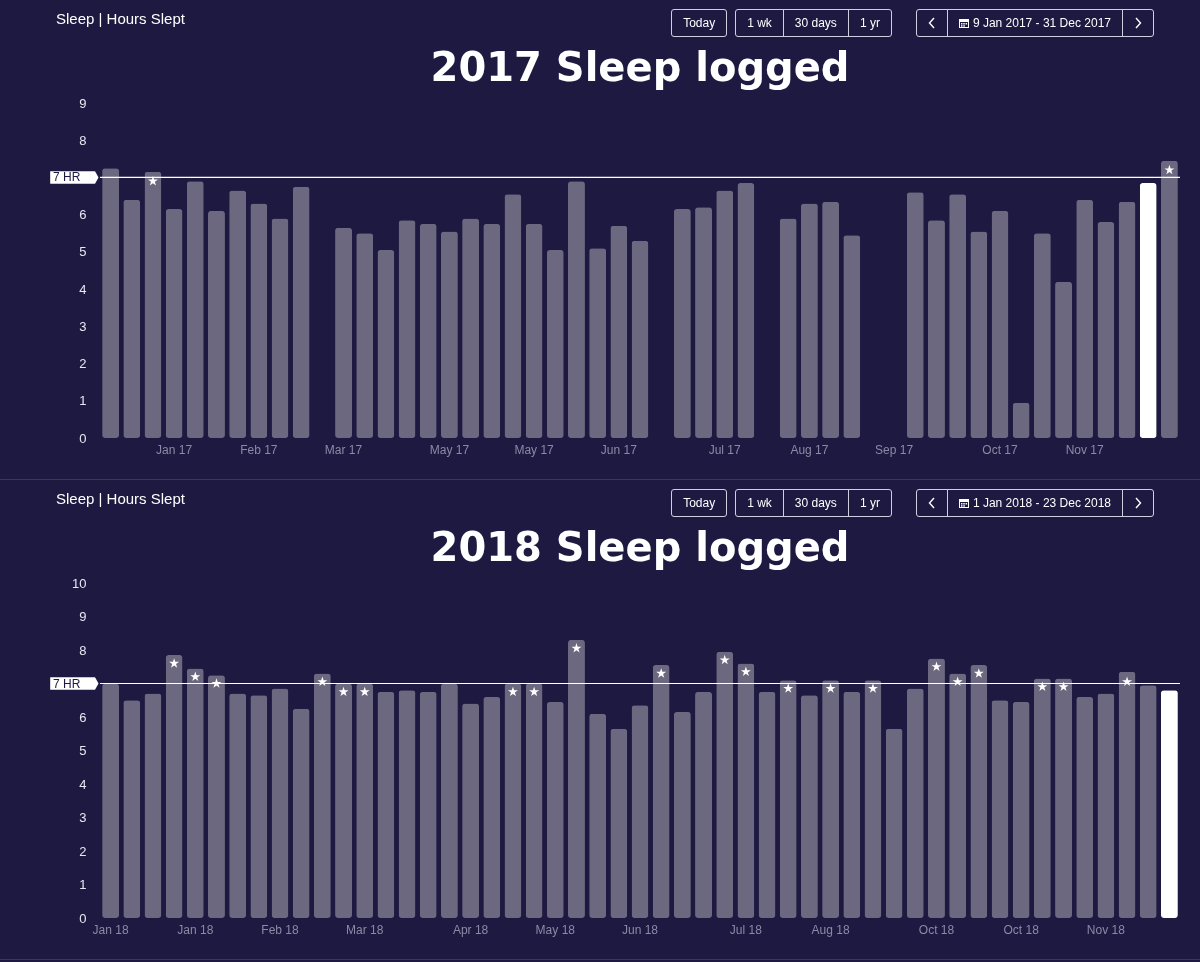 This screenshot has width=1200, height=962. I want to click on date-range-picker: 1 Jan 2018 - 23 Dec 2018, so click(1034, 503).